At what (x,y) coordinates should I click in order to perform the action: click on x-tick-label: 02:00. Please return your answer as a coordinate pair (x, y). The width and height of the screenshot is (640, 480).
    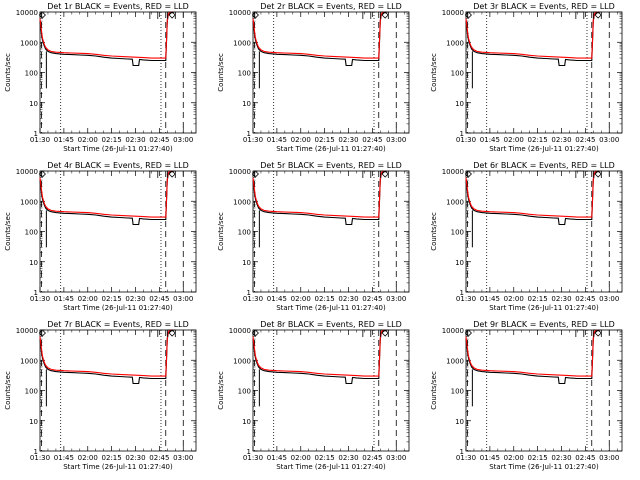
    Looking at the image, I should click on (88, 299).